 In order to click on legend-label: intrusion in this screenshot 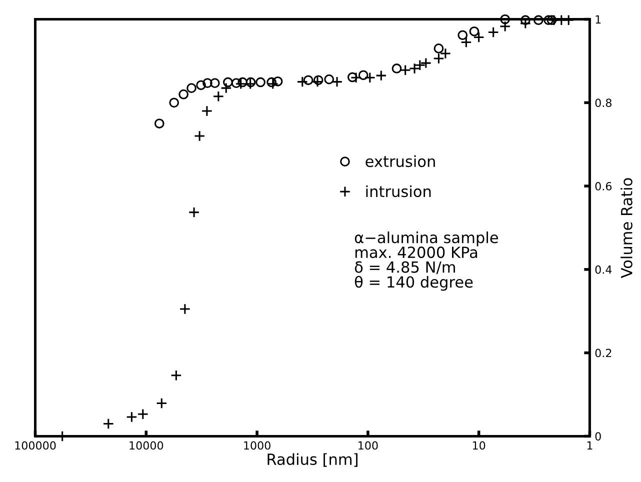, I will do `click(398, 191)`.